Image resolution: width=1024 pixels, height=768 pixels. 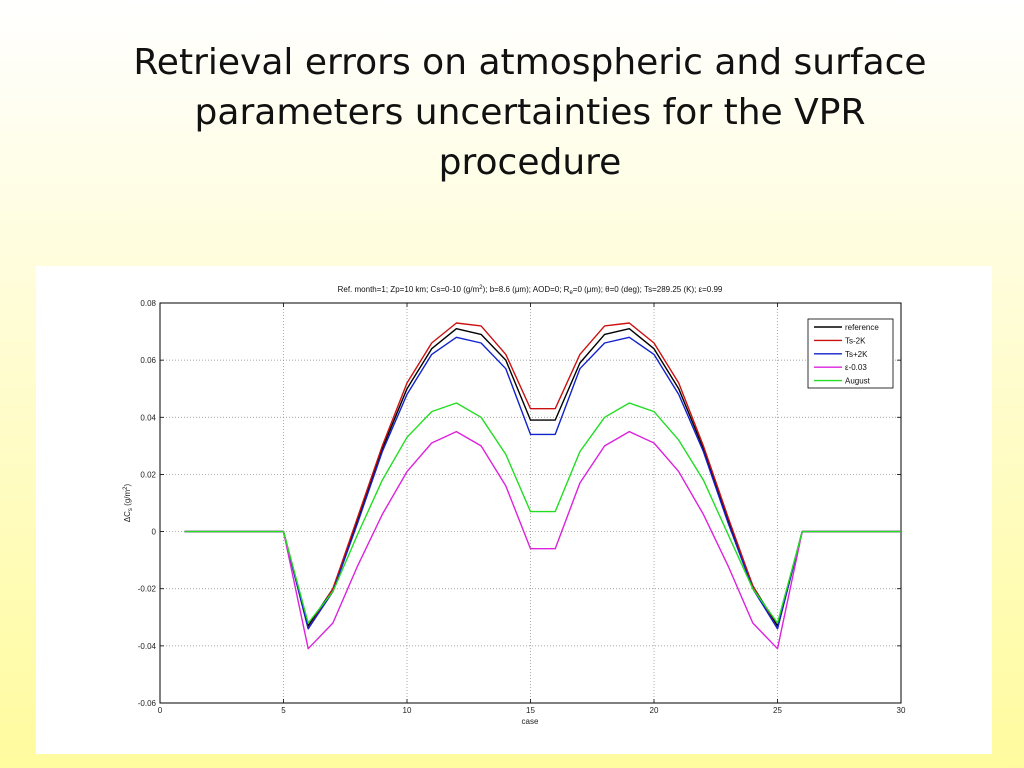 What do you see at coordinates (148, 474) in the screenshot?
I see `y-tick-label: 0.02` at bounding box center [148, 474].